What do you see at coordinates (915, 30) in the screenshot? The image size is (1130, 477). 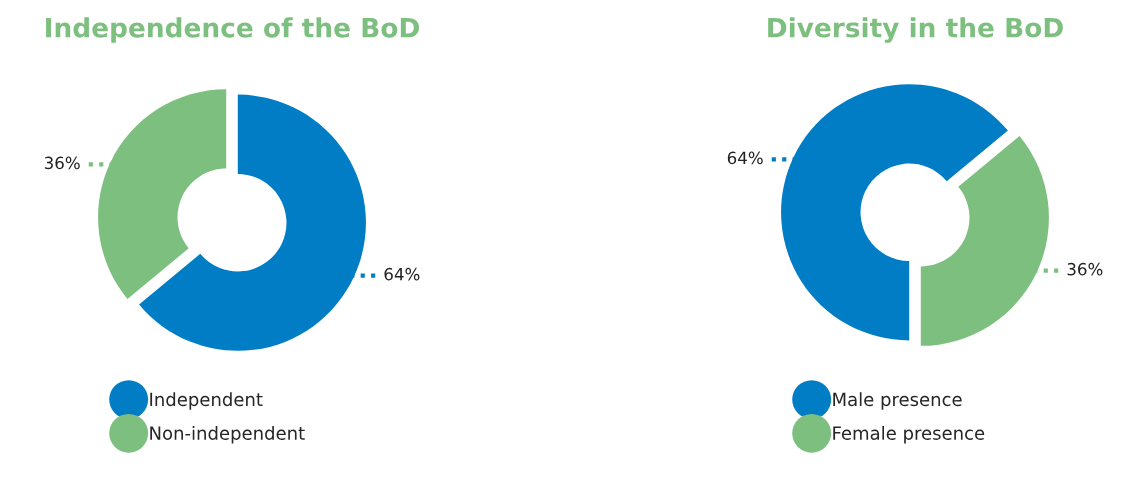 I see `chart-title: Diversity in the BoD` at bounding box center [915, 30].